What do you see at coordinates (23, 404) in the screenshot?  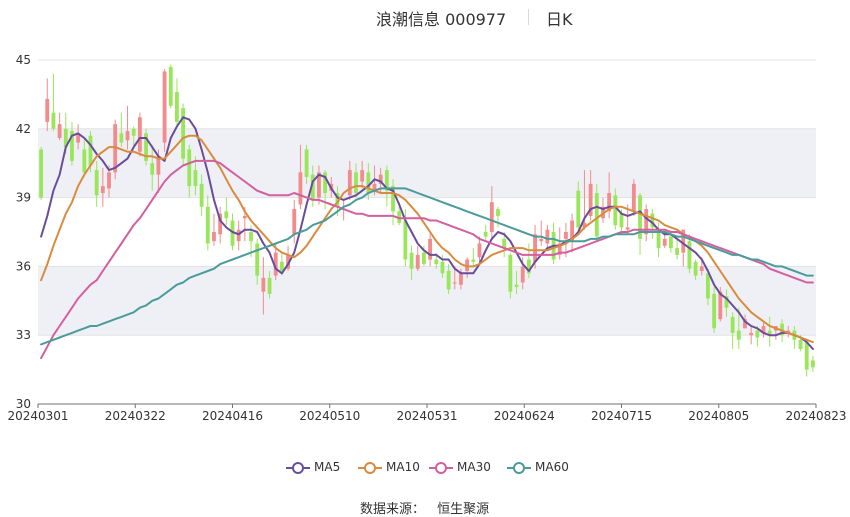 I see `y-tick-label: 30` at bounding box center [23, 404].